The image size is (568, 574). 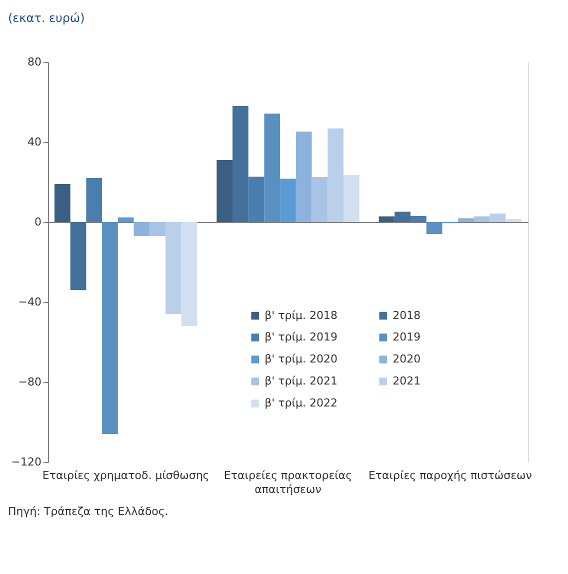 What do you see at coordinates (35, 62) in the screenshot?
I see `y-tick-label: 80` at bounding box center [35, 62].